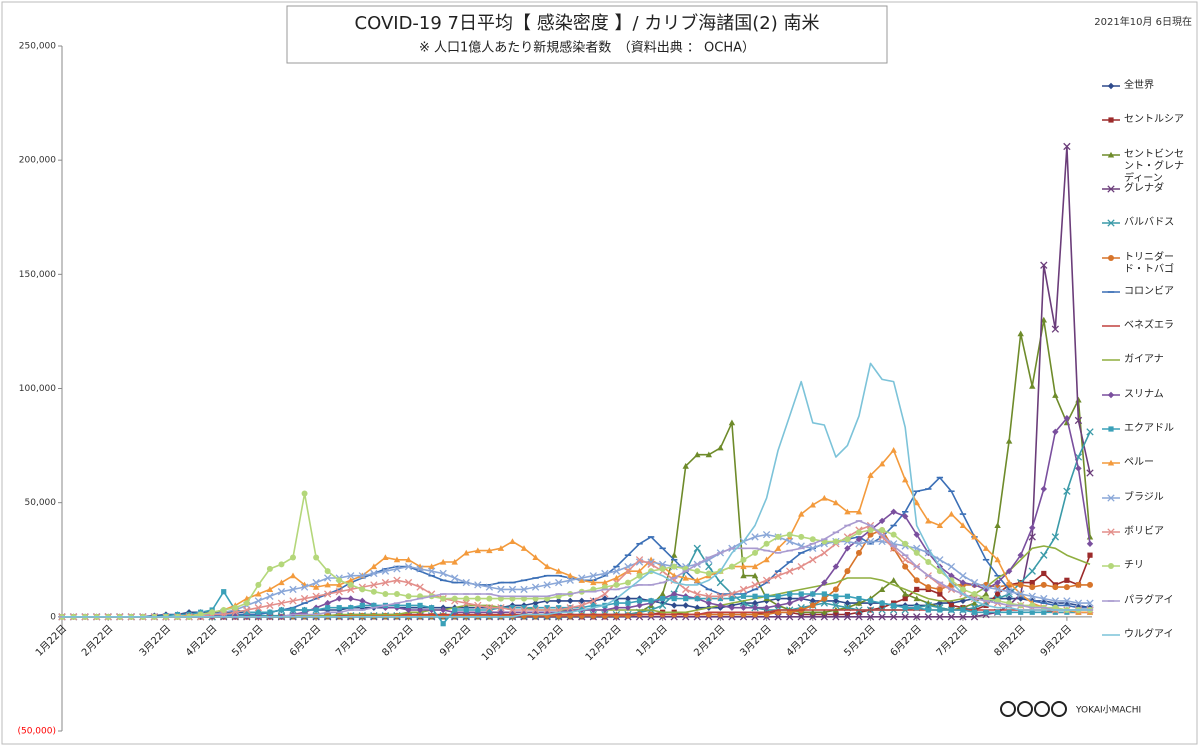 The image size is (1200, 747). Describe the element at coordinates (756, 641) in the screenshot. I see `x-tick-label: 3月22日` at that location.